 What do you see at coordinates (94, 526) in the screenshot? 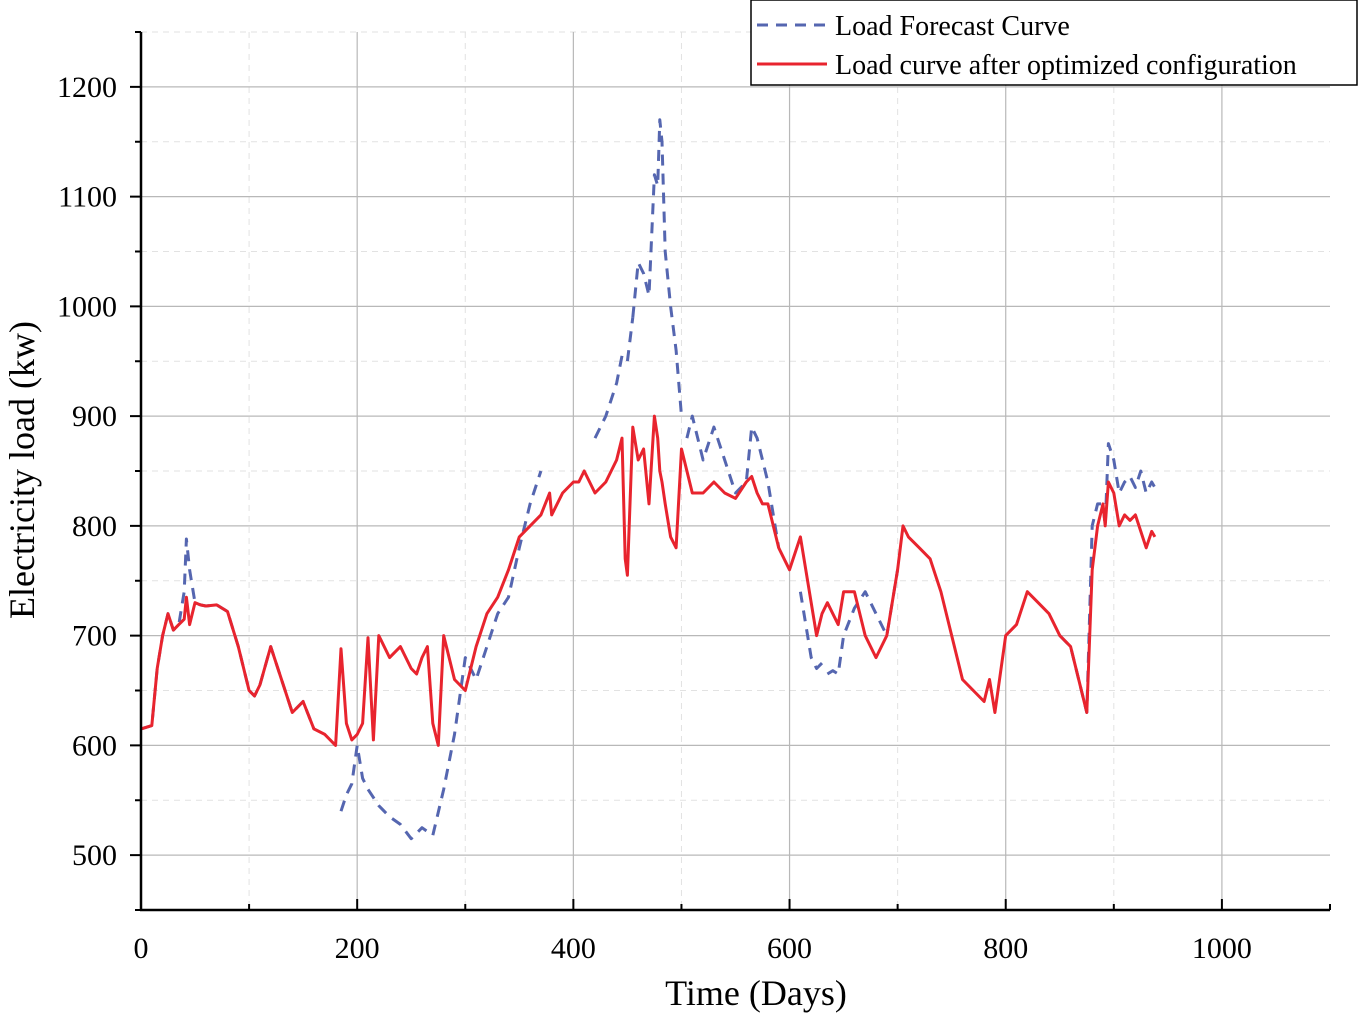
I see `y-tick-label: 800` at bounding box center [94, 526].